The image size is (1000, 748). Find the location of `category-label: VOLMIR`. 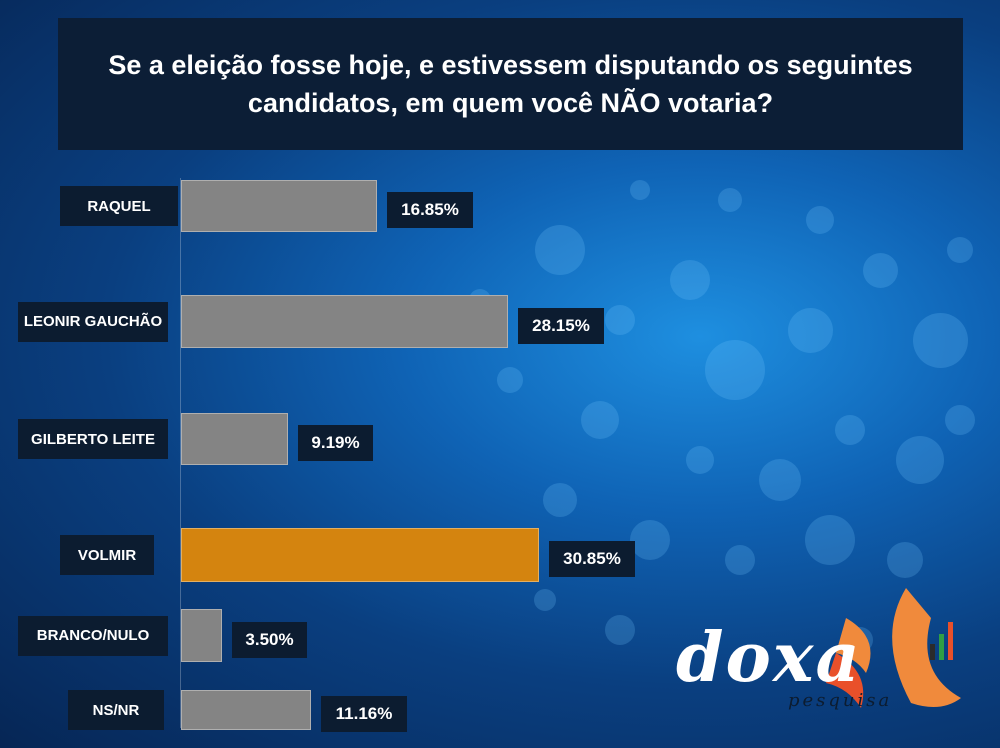

category-label: VOLMIR is located at coordinates (107, 555).